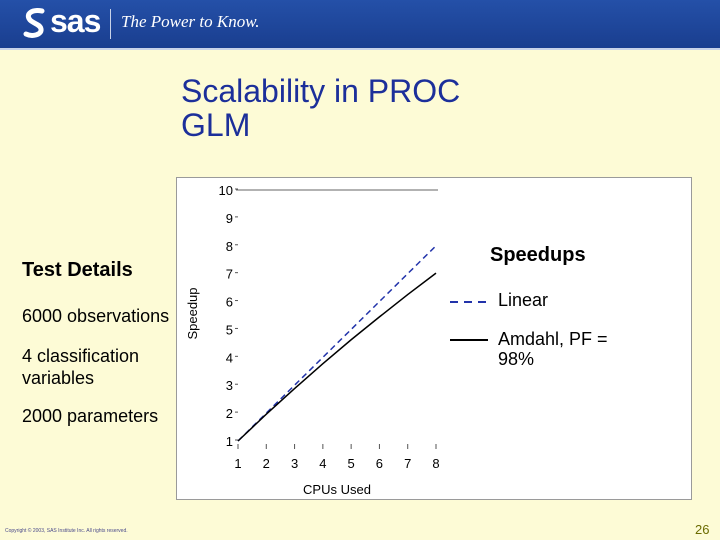 Image resolution: width=720 pixels, height=540 pixels. I want to click on x-tick-label: 7, so click(407, 463).